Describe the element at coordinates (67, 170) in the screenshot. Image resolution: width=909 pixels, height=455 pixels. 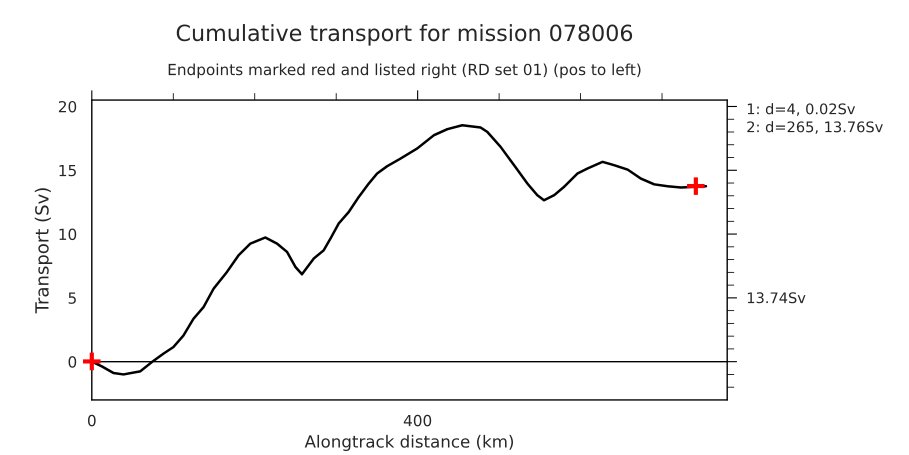
I see `y-tick-label: 15` at that location.